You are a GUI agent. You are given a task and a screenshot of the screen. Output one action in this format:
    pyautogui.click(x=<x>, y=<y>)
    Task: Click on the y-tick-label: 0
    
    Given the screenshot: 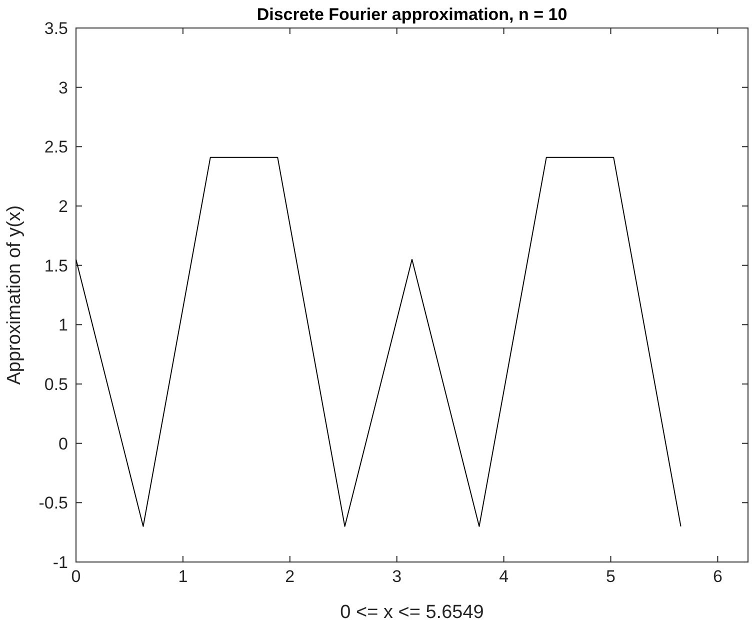 What is the action you would take?
    pyautogui.click(x=63, y=444)
    